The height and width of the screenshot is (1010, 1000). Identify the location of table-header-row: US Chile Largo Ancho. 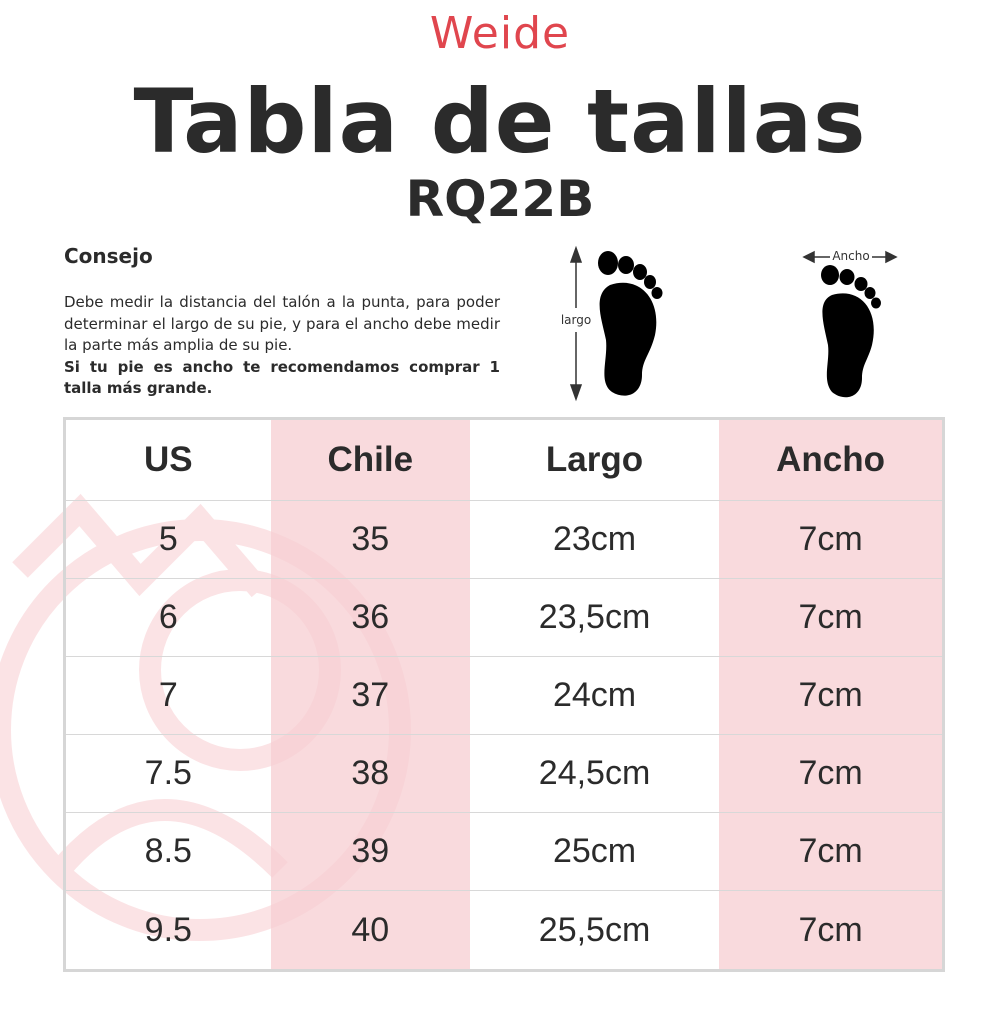
(504, 459).